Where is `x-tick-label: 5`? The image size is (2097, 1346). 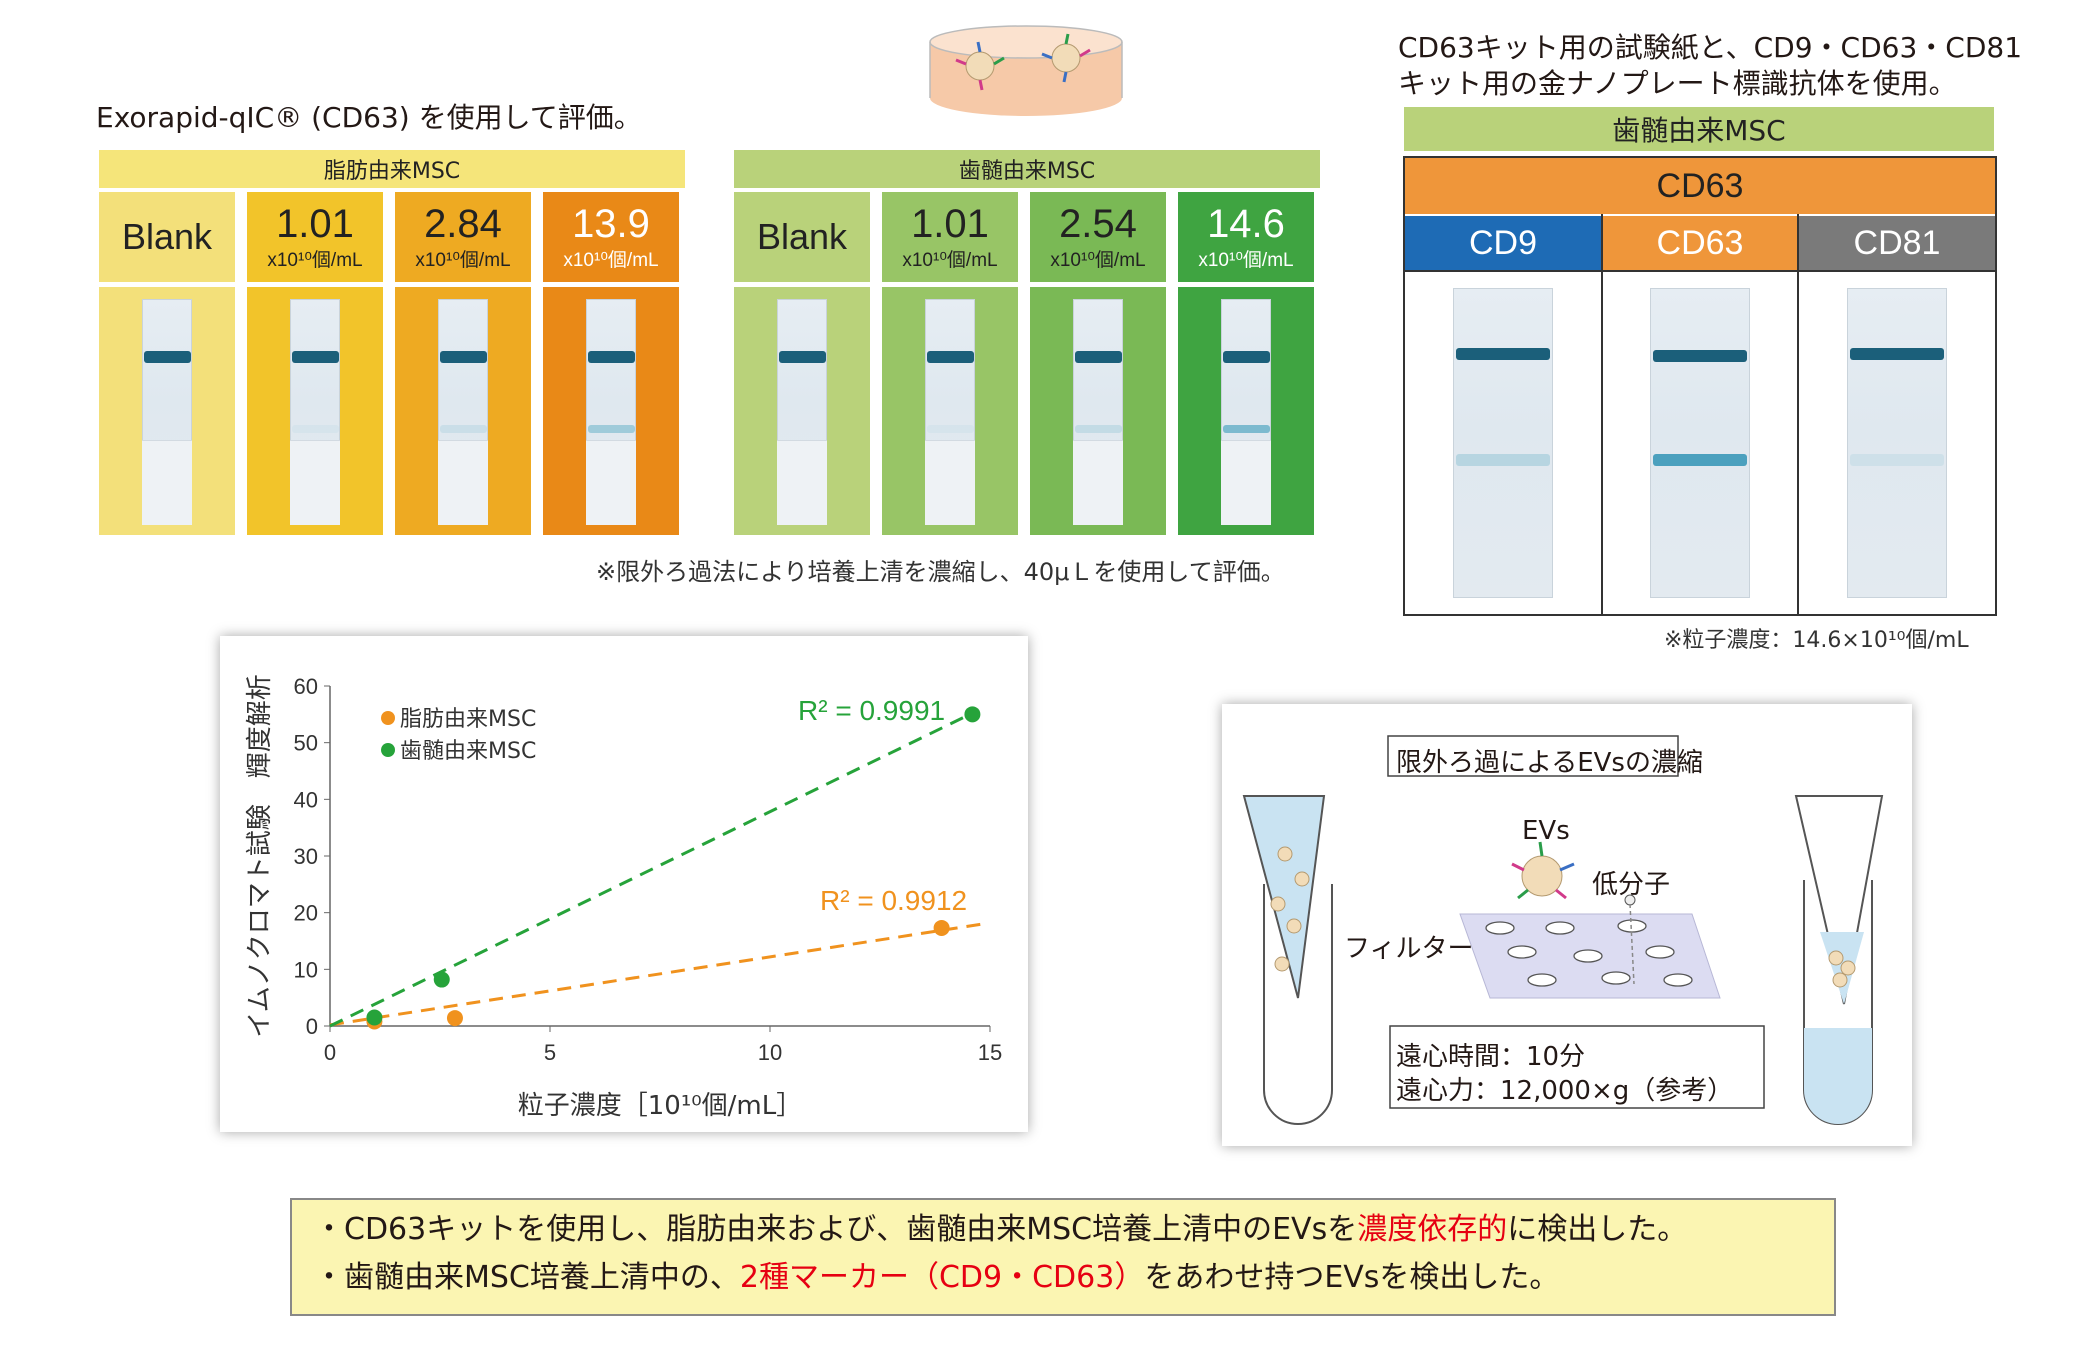 x-tick-label: 5 is located at coordinates (550, 1052).